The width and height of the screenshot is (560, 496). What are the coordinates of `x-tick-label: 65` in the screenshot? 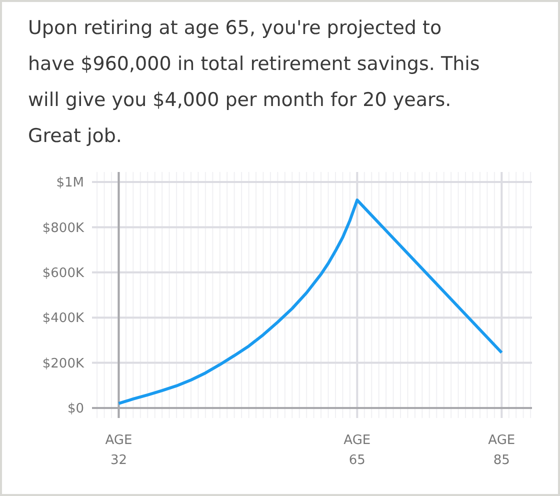 It's located at (357, 460).